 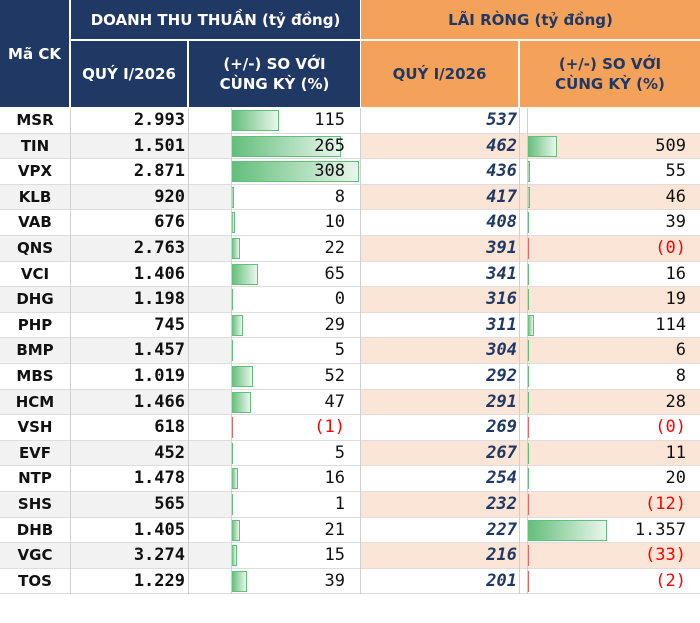 I want to click on net-profit-change-value: 46, so click(x=675, y=196).